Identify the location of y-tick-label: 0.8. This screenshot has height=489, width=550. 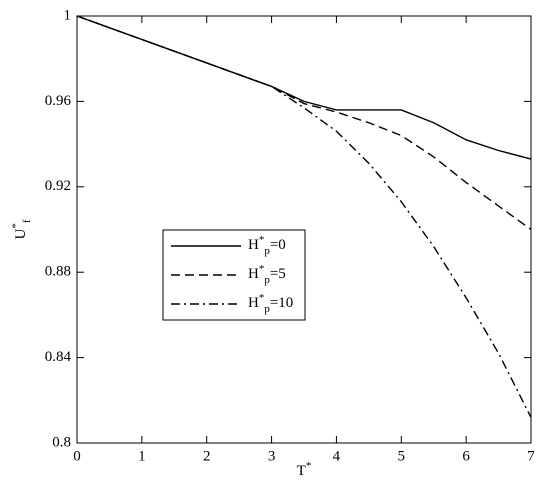
(61, 442).